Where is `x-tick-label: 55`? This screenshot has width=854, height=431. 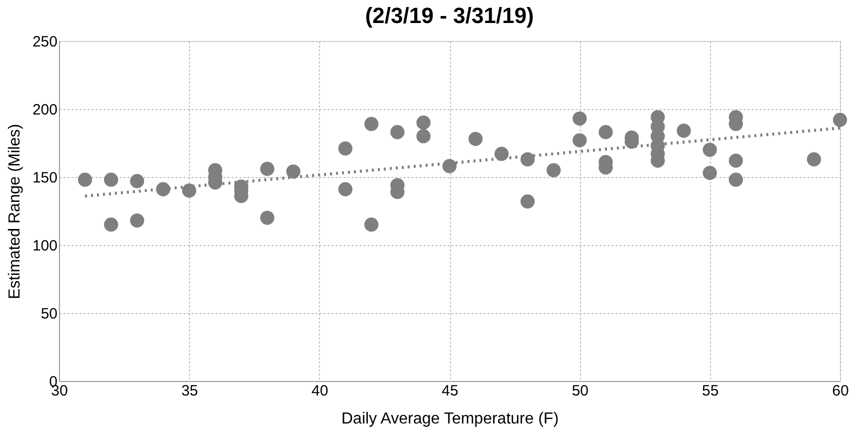
x-tick-label: 55 is located at coordinates (710, 391).